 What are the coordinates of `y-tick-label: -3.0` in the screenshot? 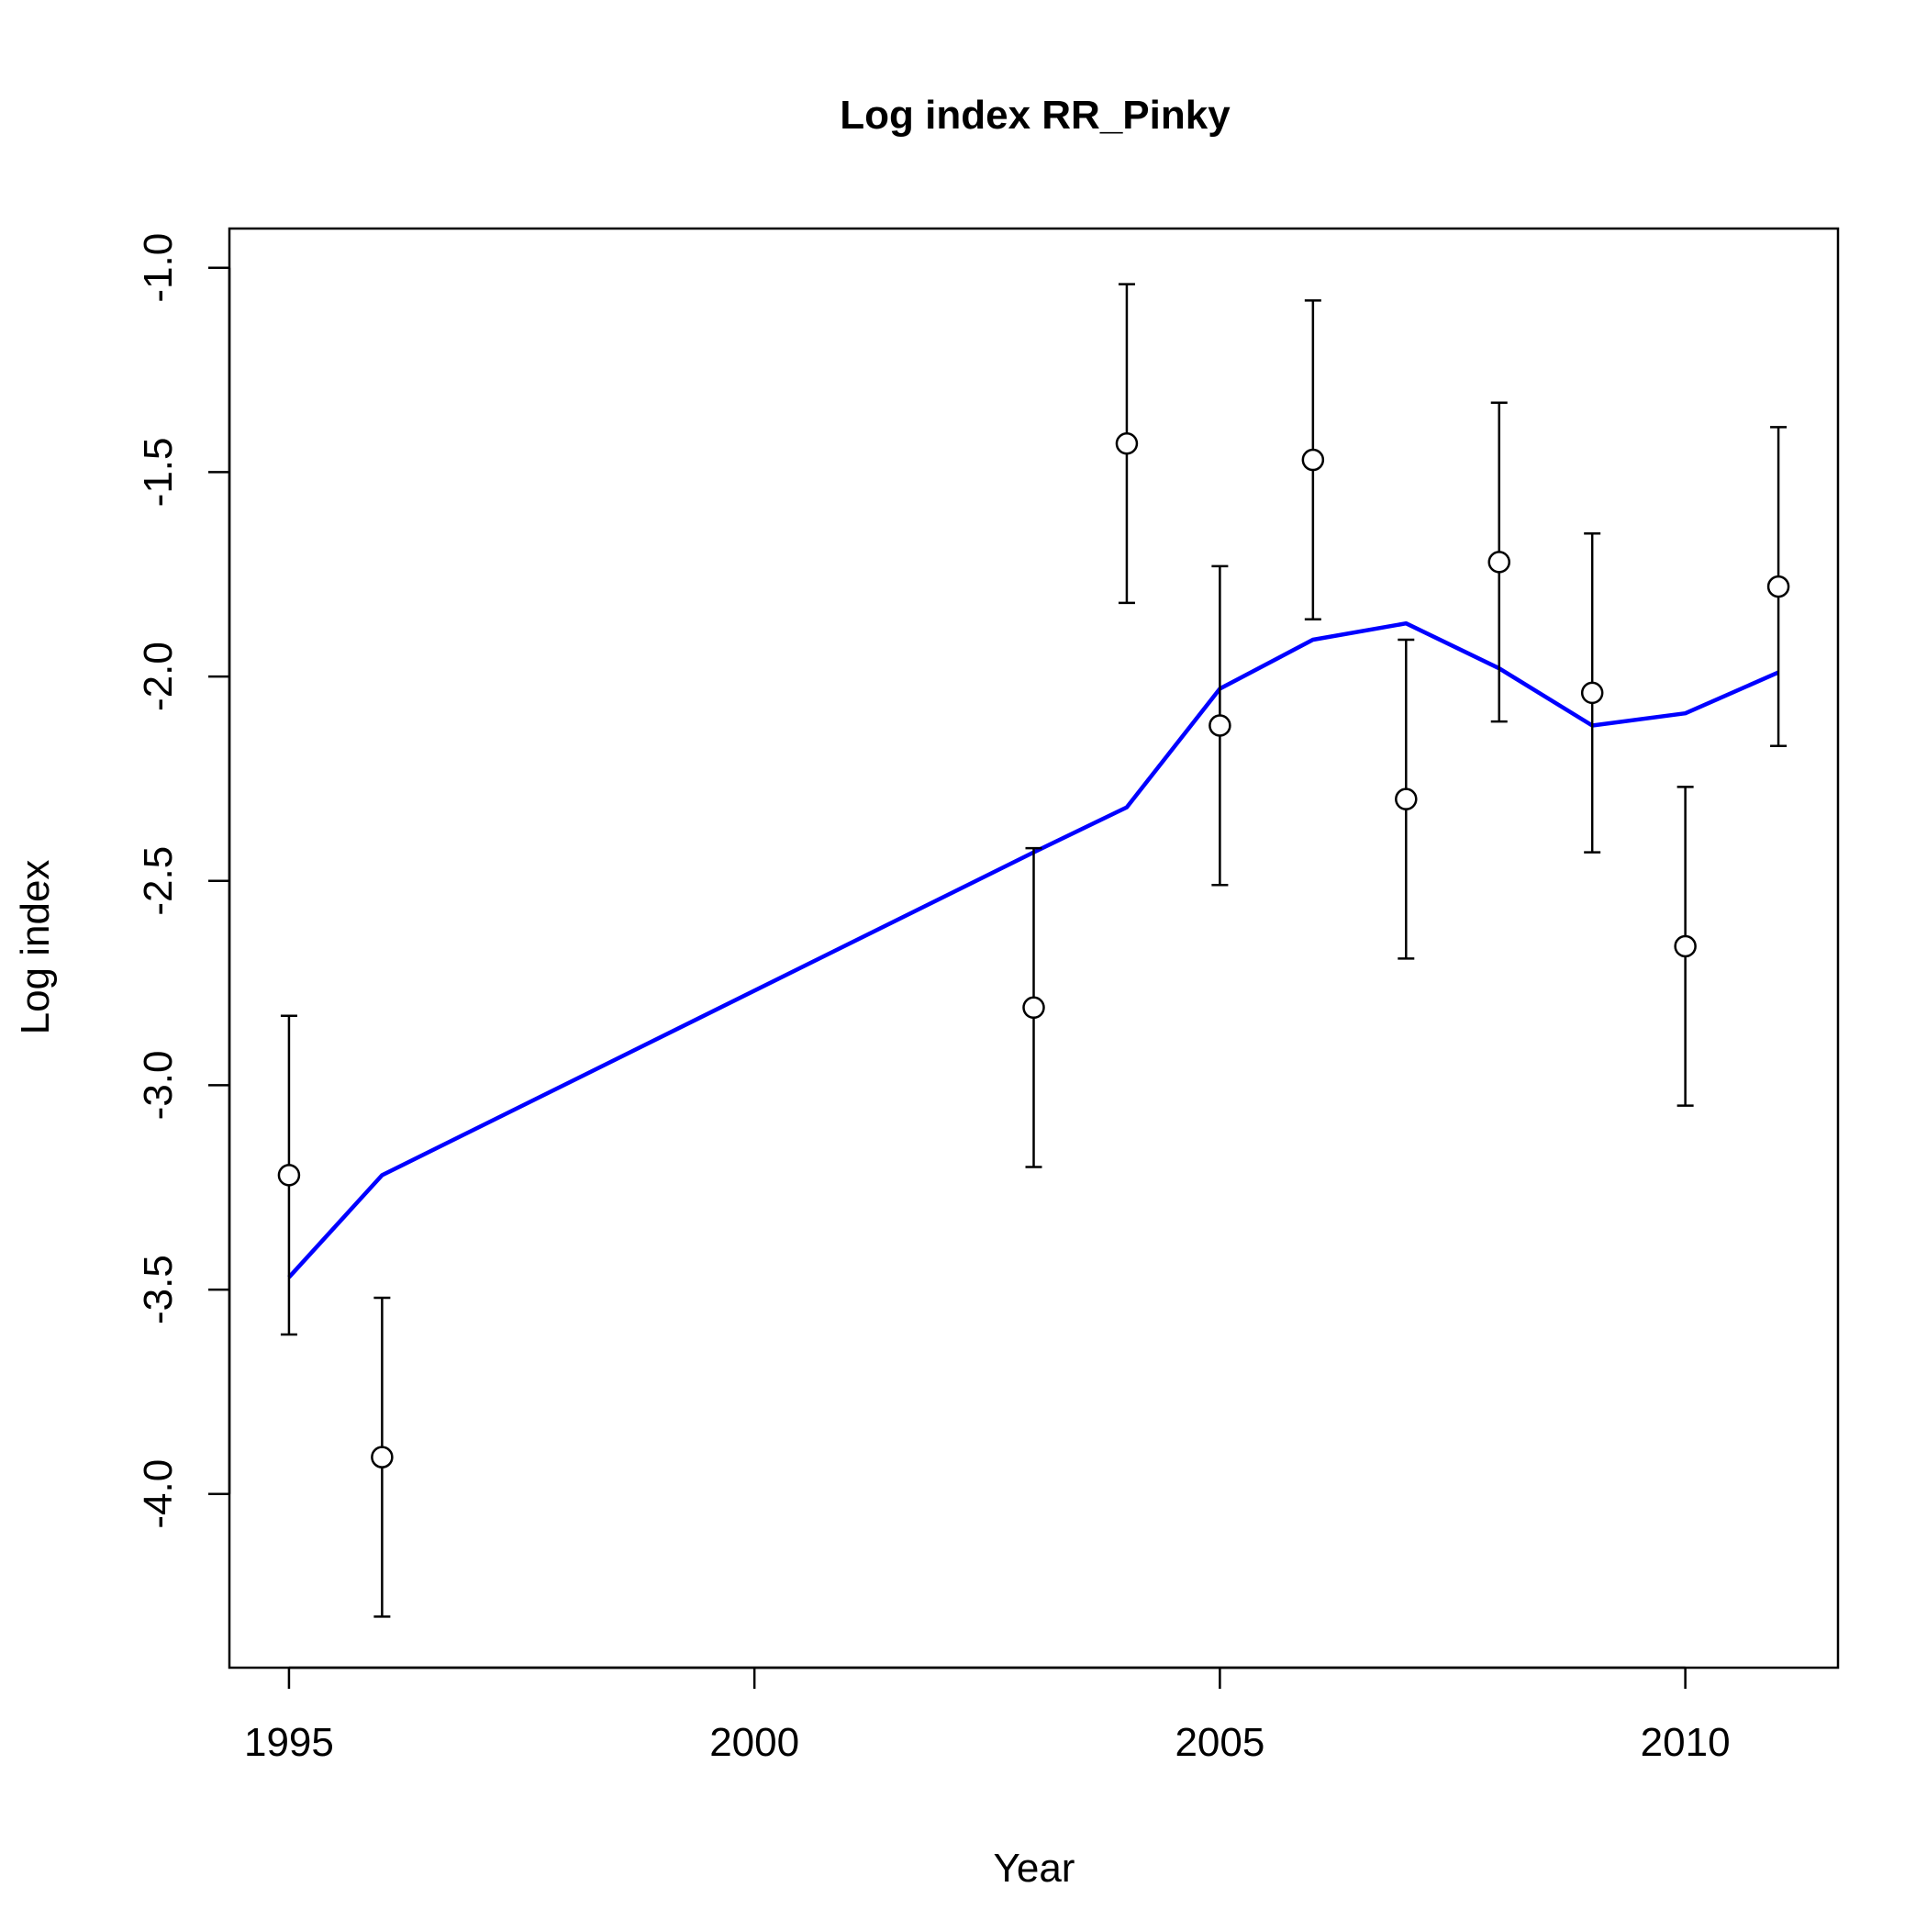 It's located at (158, 1085).